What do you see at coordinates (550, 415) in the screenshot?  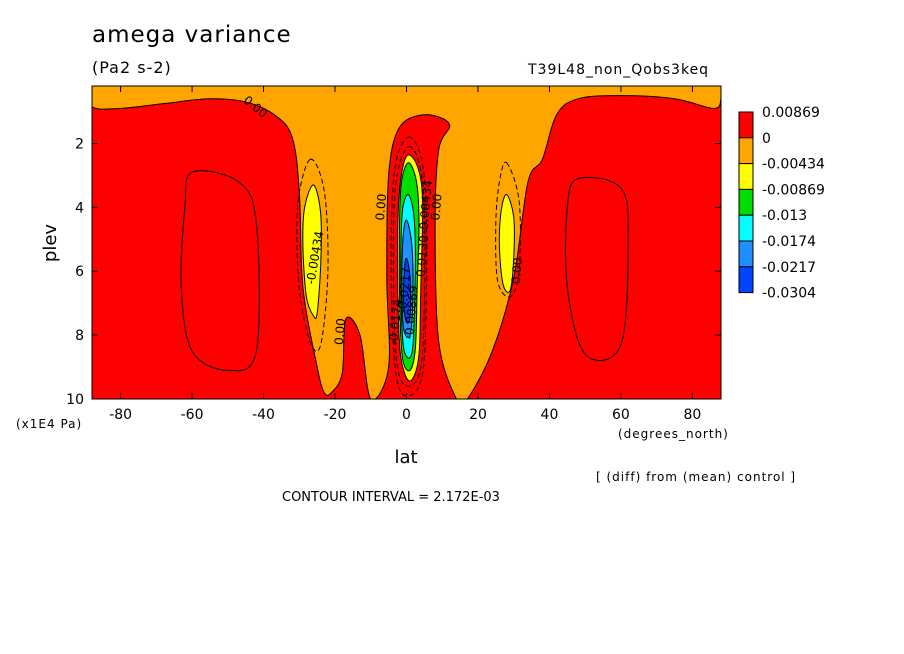 I see `x-tick-label: 40` at bounding box center [550, 415].